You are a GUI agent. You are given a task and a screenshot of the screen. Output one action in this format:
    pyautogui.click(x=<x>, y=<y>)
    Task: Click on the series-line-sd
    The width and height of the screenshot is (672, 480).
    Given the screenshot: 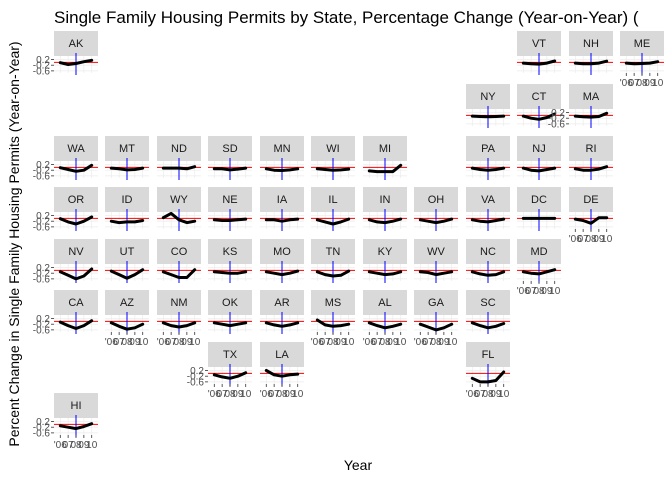 What is the action you would take?
    pyautogui.click(x=230, y=169)
    